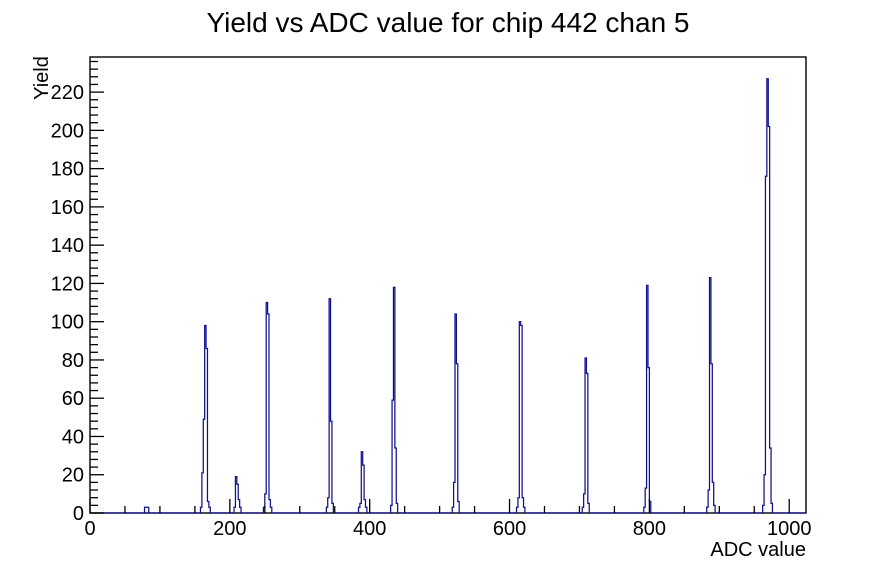 This screenshot has width=896, height=572. Describe the element at coordinates (67, 284) in the screenshot. I see `y-tick-label: 120` at that location.